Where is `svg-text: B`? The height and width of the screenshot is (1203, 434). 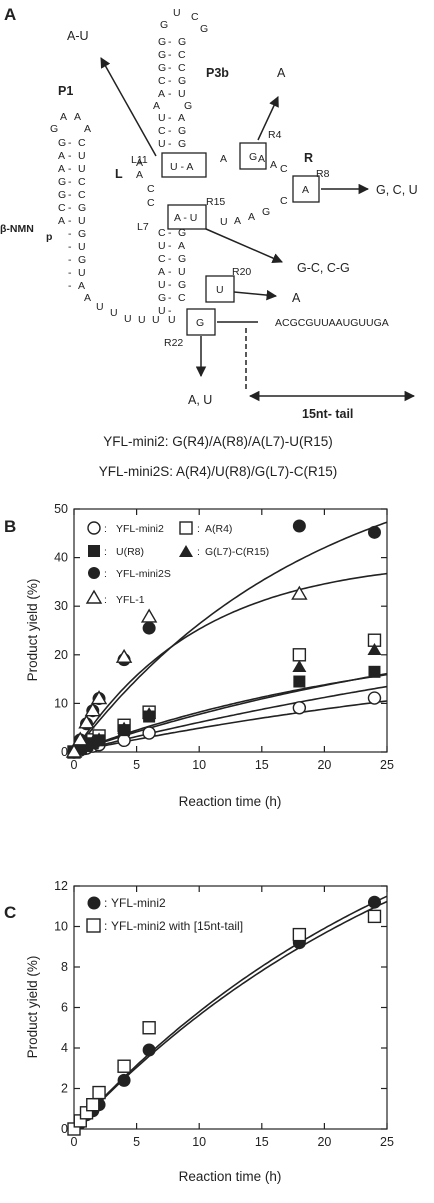 svg-text: B is located at coordinates (10, 526).